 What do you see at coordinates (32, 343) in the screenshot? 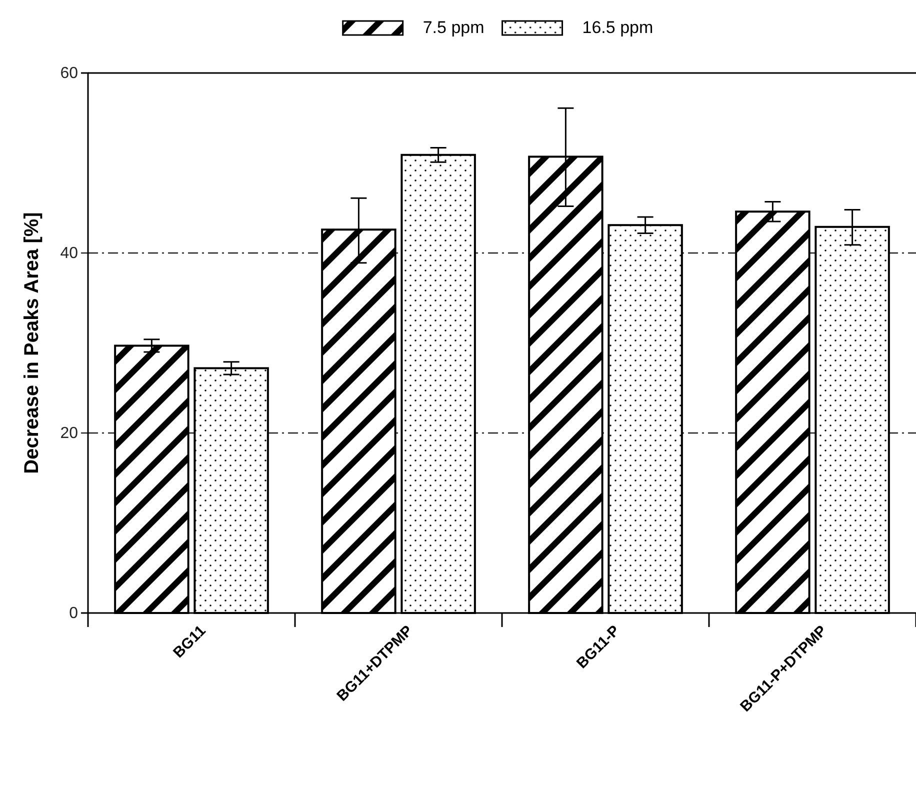
I see `y-axis-title: Decrease in Peaks Area [%]` at bounding box center [32, 343].